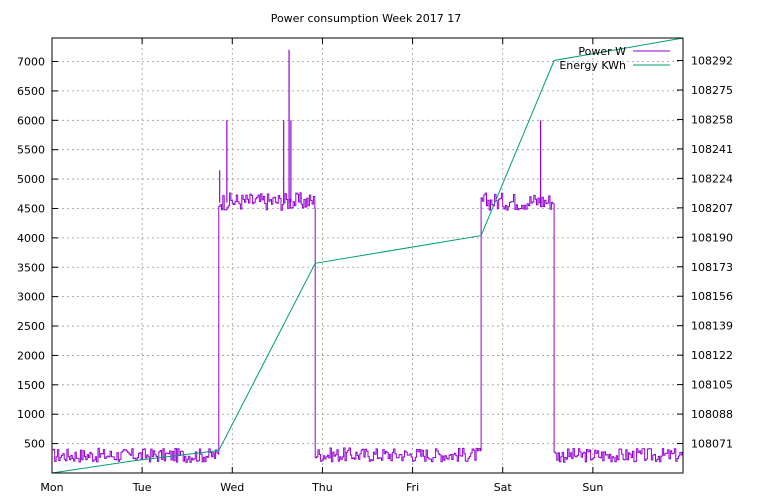 Image resolution: width=768 pixels, height=500 pixels. I want to click on x-tick-label: Thu, so click(322, 487).